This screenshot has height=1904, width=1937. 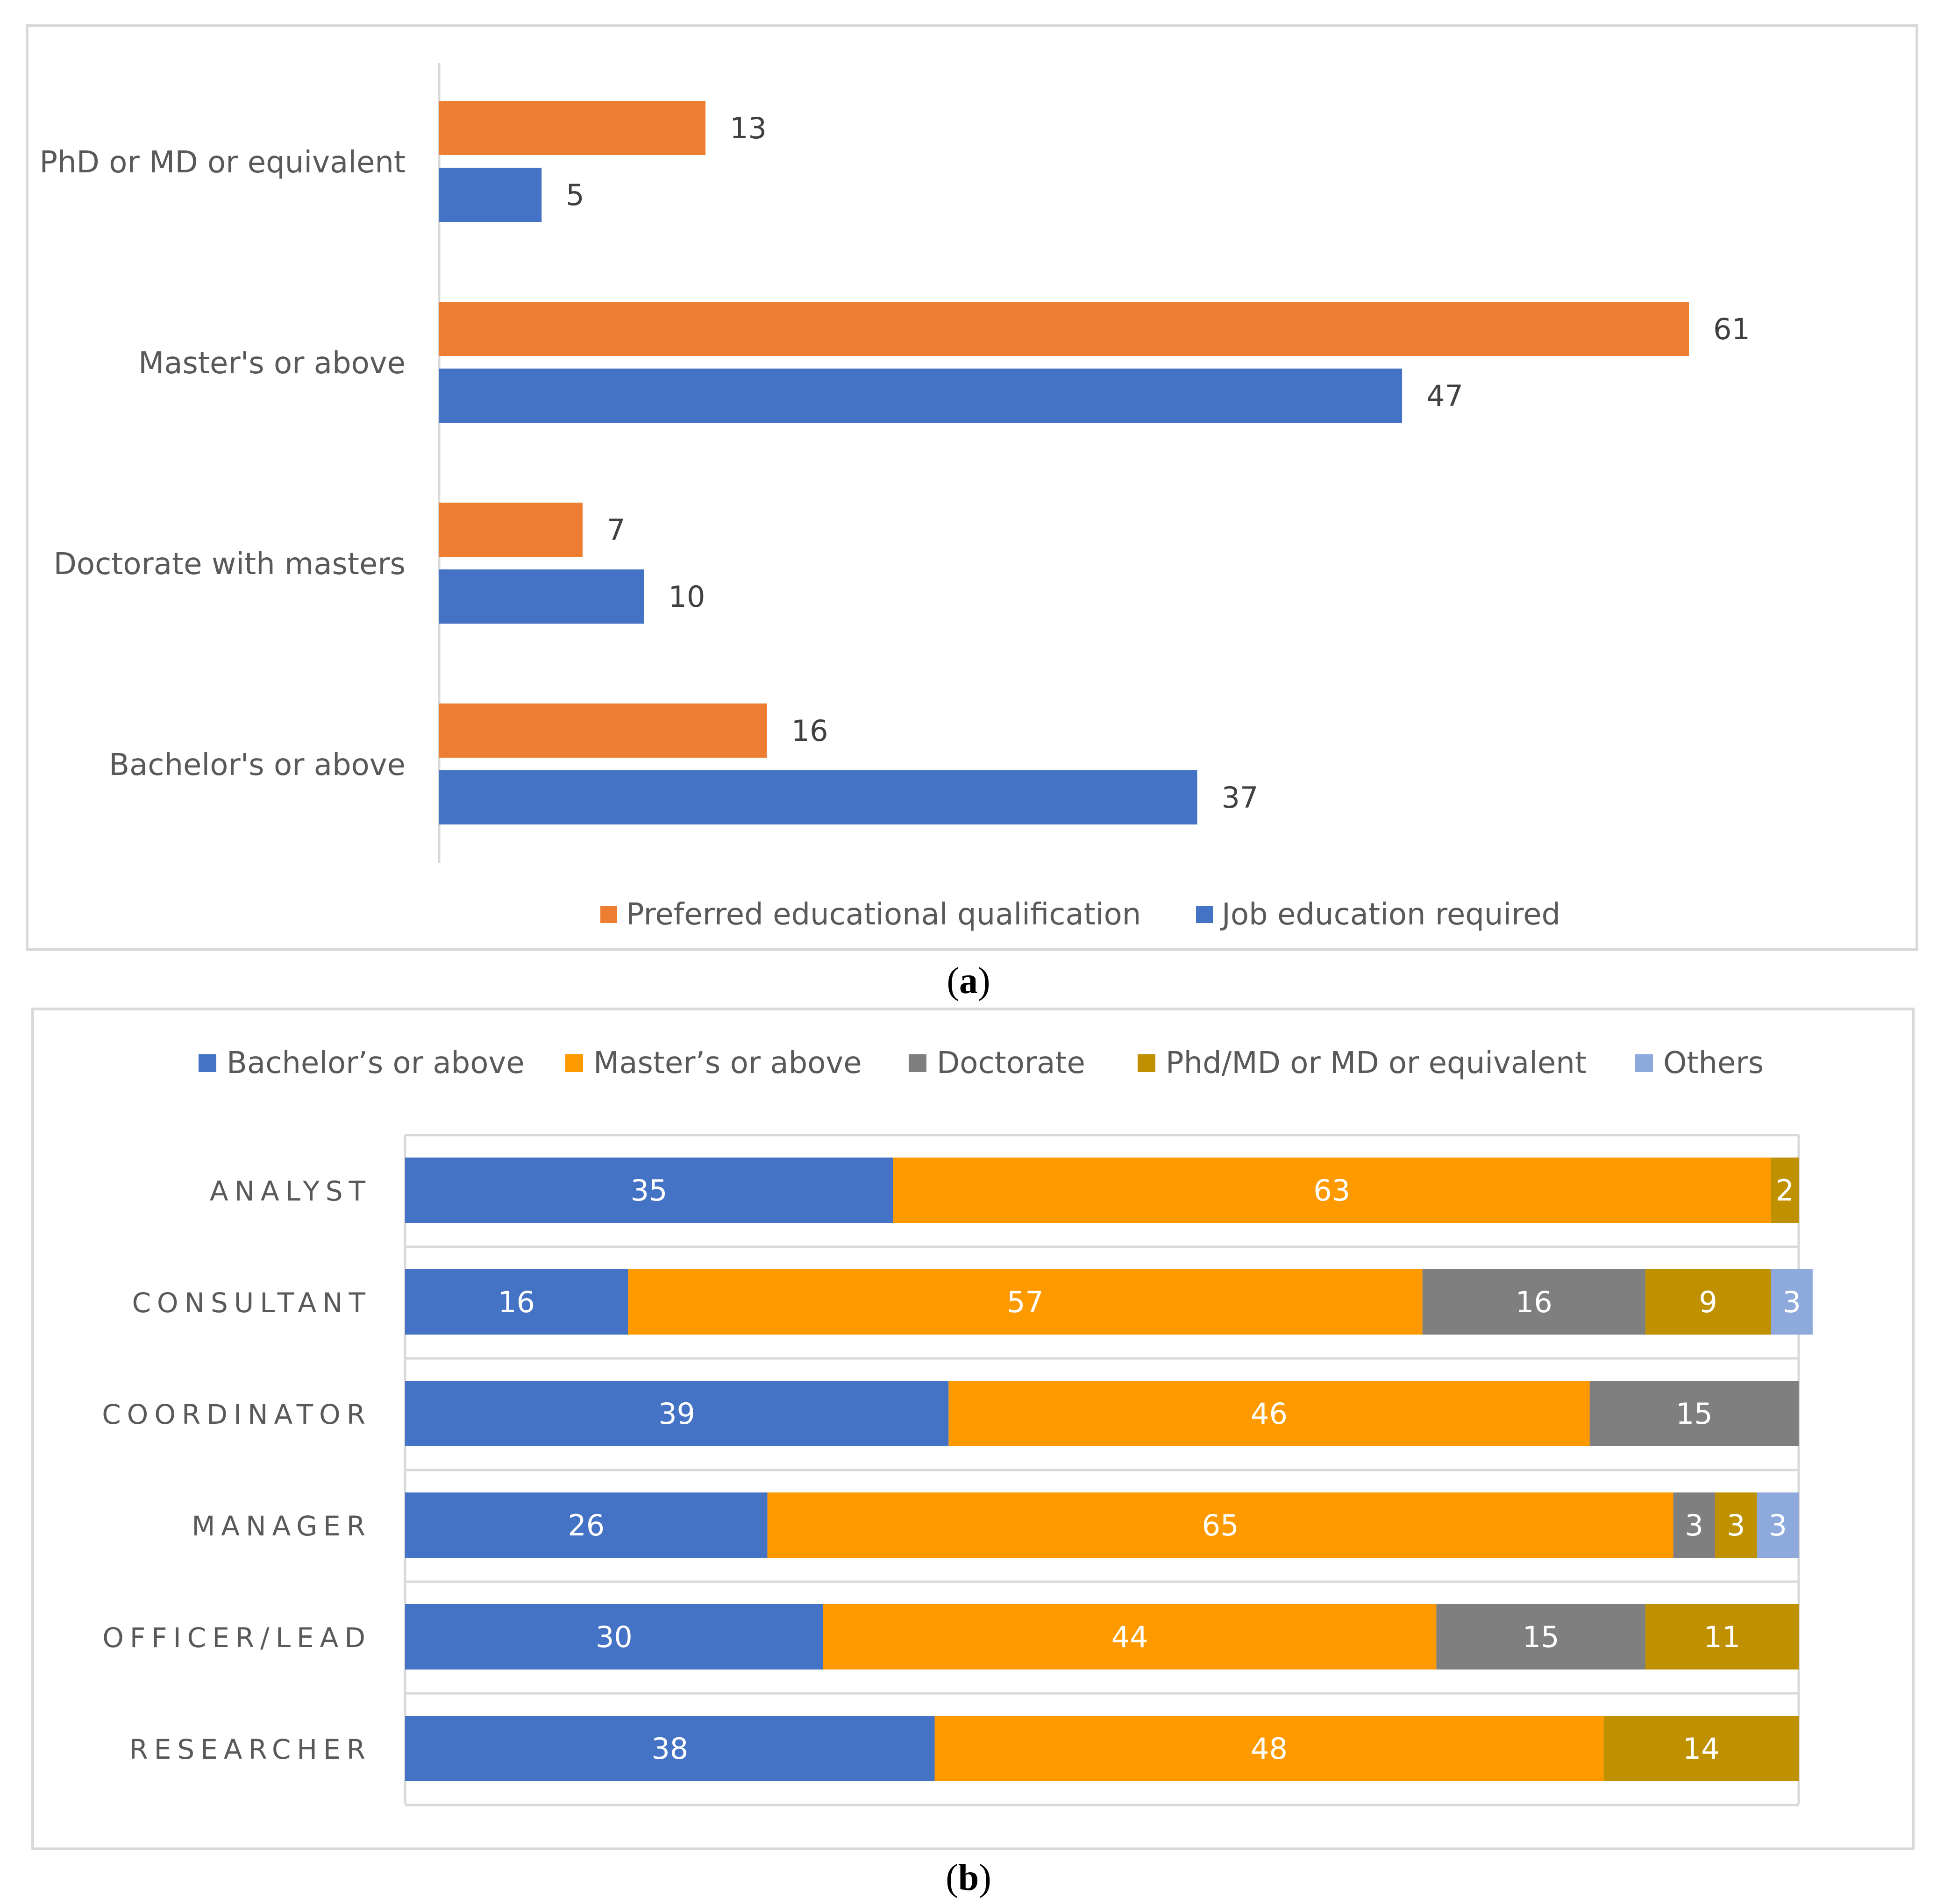 What do you see at coordinates (1390, 914) in the screenshot?
I see `legend-label-job-education-required: Job education required` at bounding box center [1390, 914].